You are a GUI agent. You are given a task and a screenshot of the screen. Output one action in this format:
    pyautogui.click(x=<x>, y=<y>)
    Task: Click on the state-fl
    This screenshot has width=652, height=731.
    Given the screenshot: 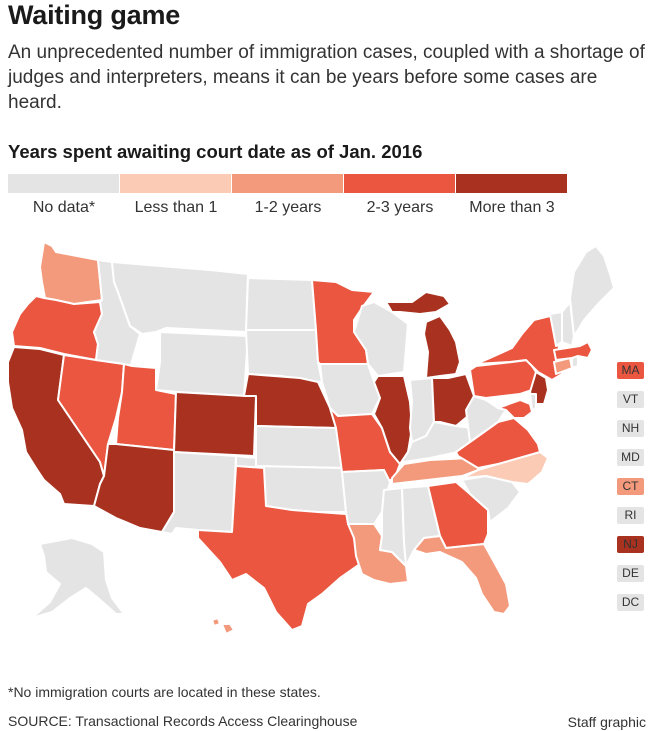 What is the action you would take?
    pyautogui.click(x=462, y=575)
    